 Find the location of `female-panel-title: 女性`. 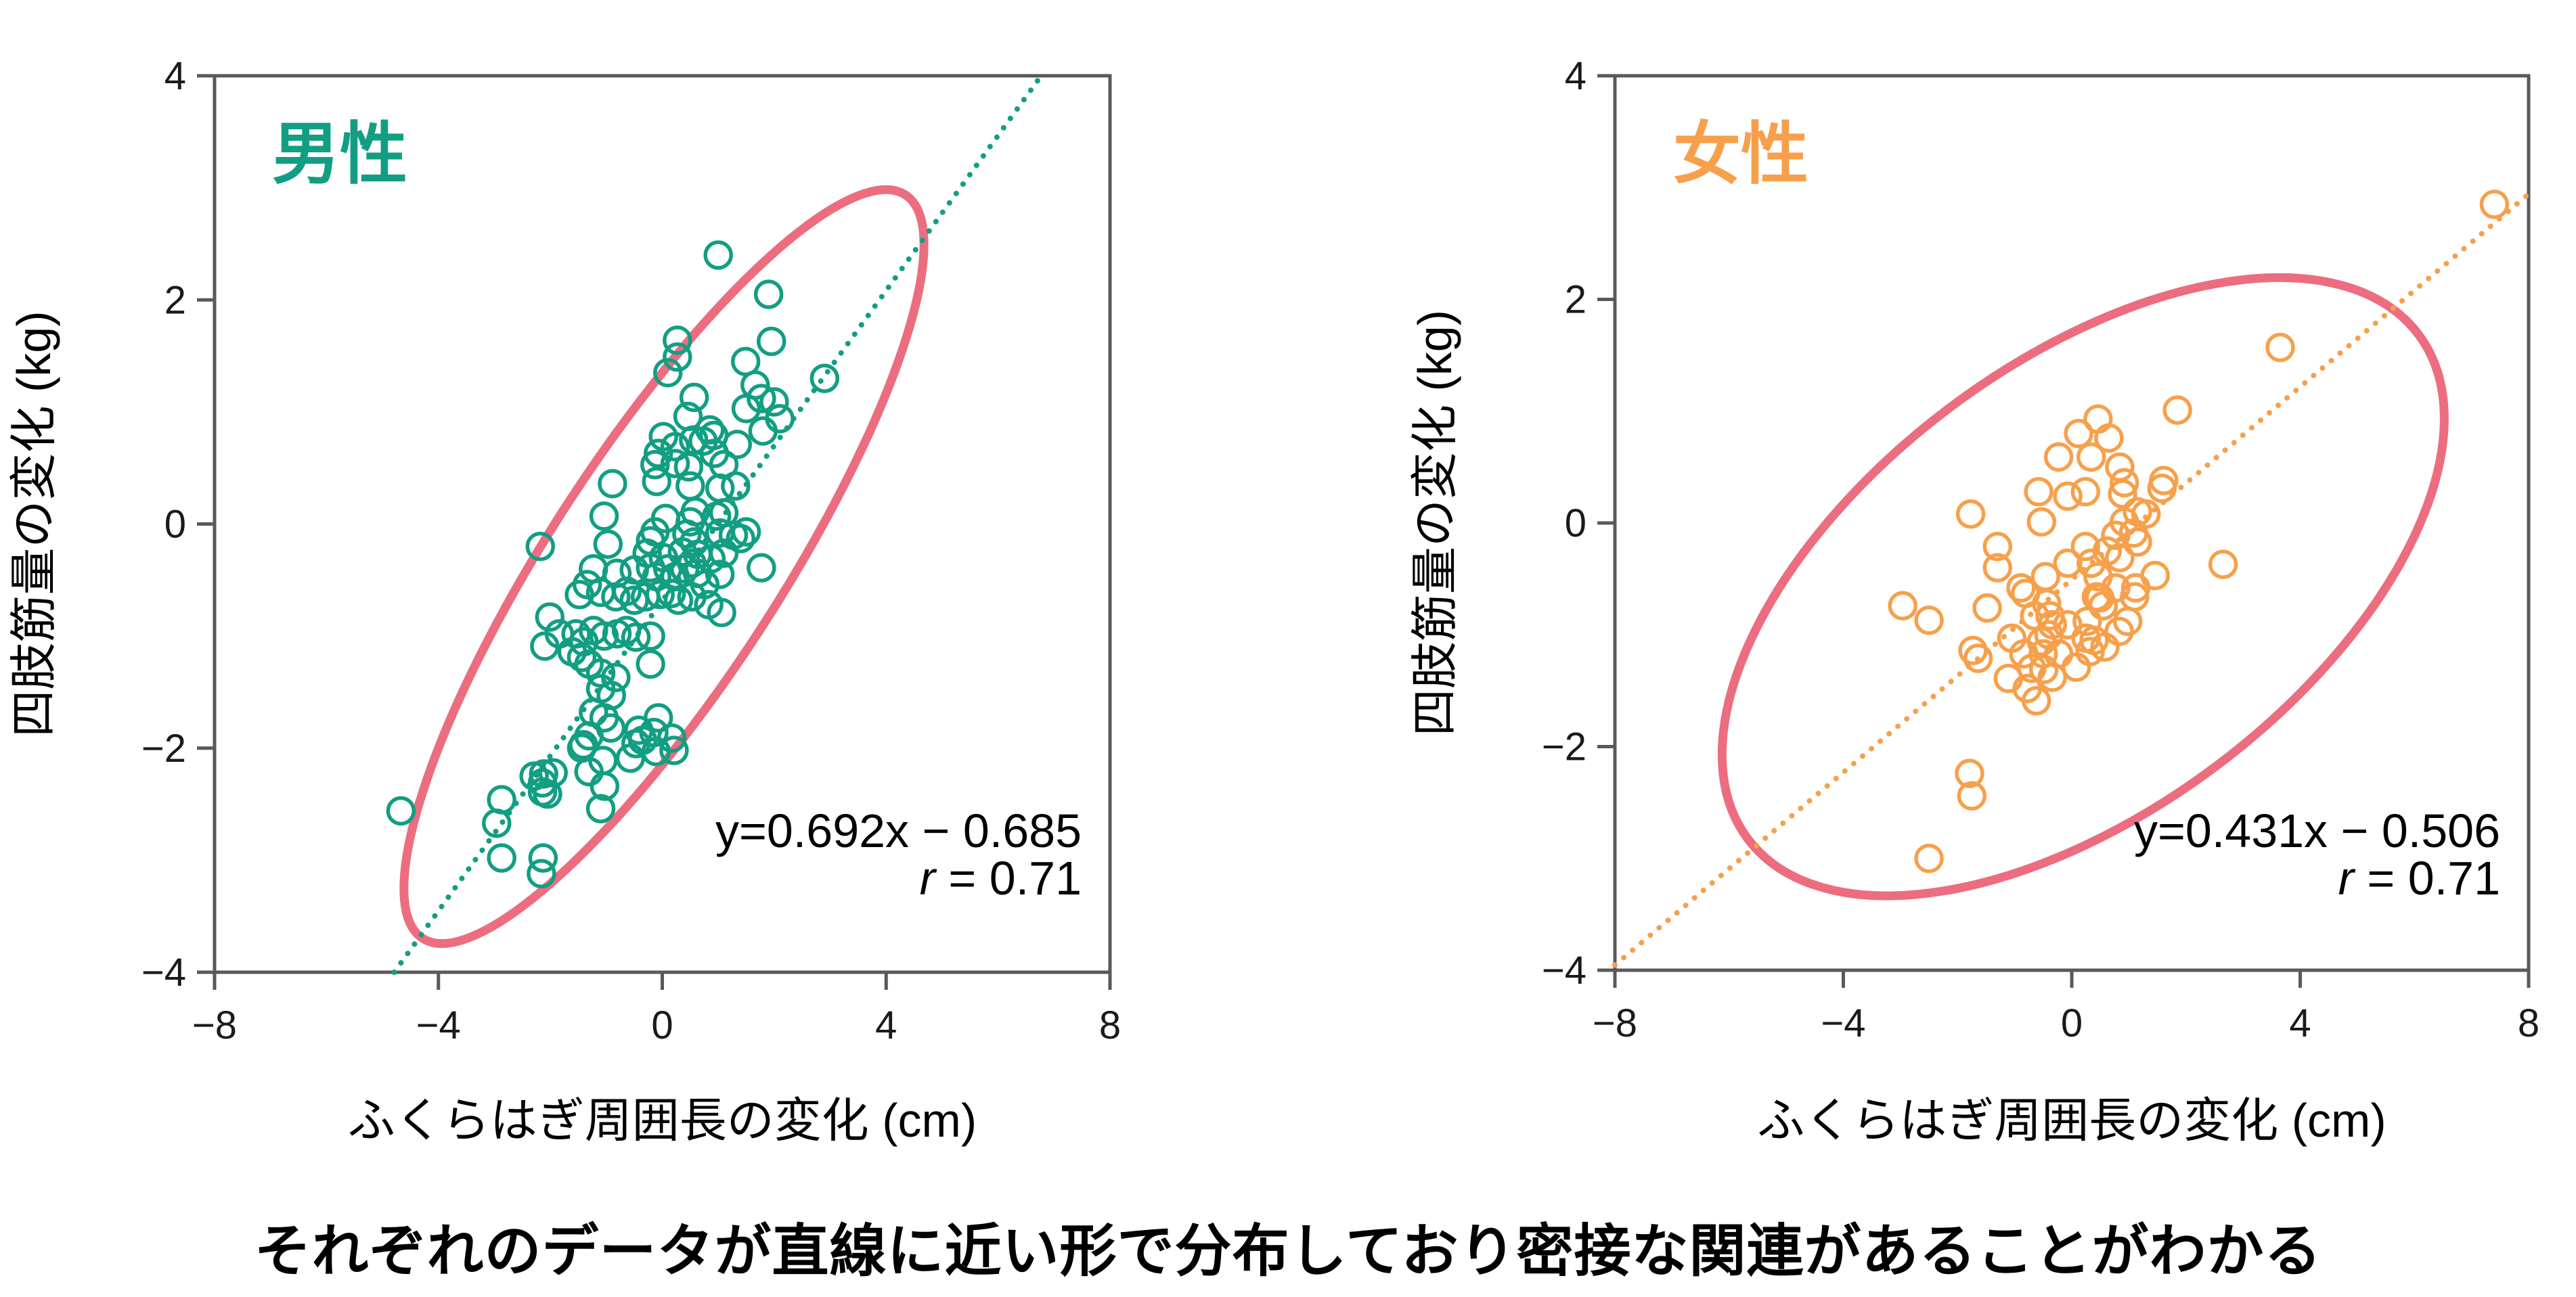

female-panel-title: 女性 is located at coordinates (1740, 154).